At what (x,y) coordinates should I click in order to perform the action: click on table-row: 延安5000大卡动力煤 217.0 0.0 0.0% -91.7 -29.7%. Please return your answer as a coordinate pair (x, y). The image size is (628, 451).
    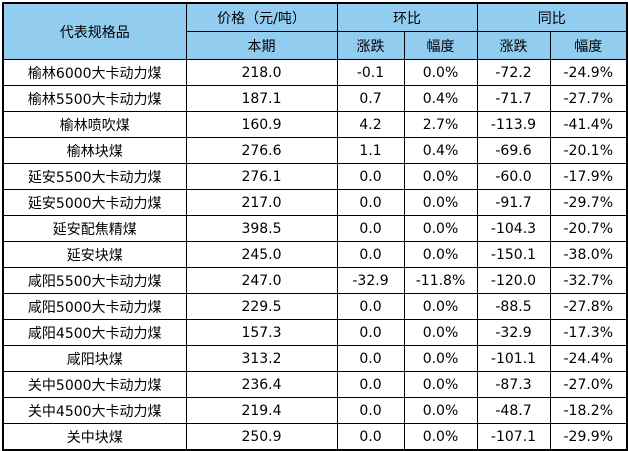
    Looking at the image, I should click on (315, 202).